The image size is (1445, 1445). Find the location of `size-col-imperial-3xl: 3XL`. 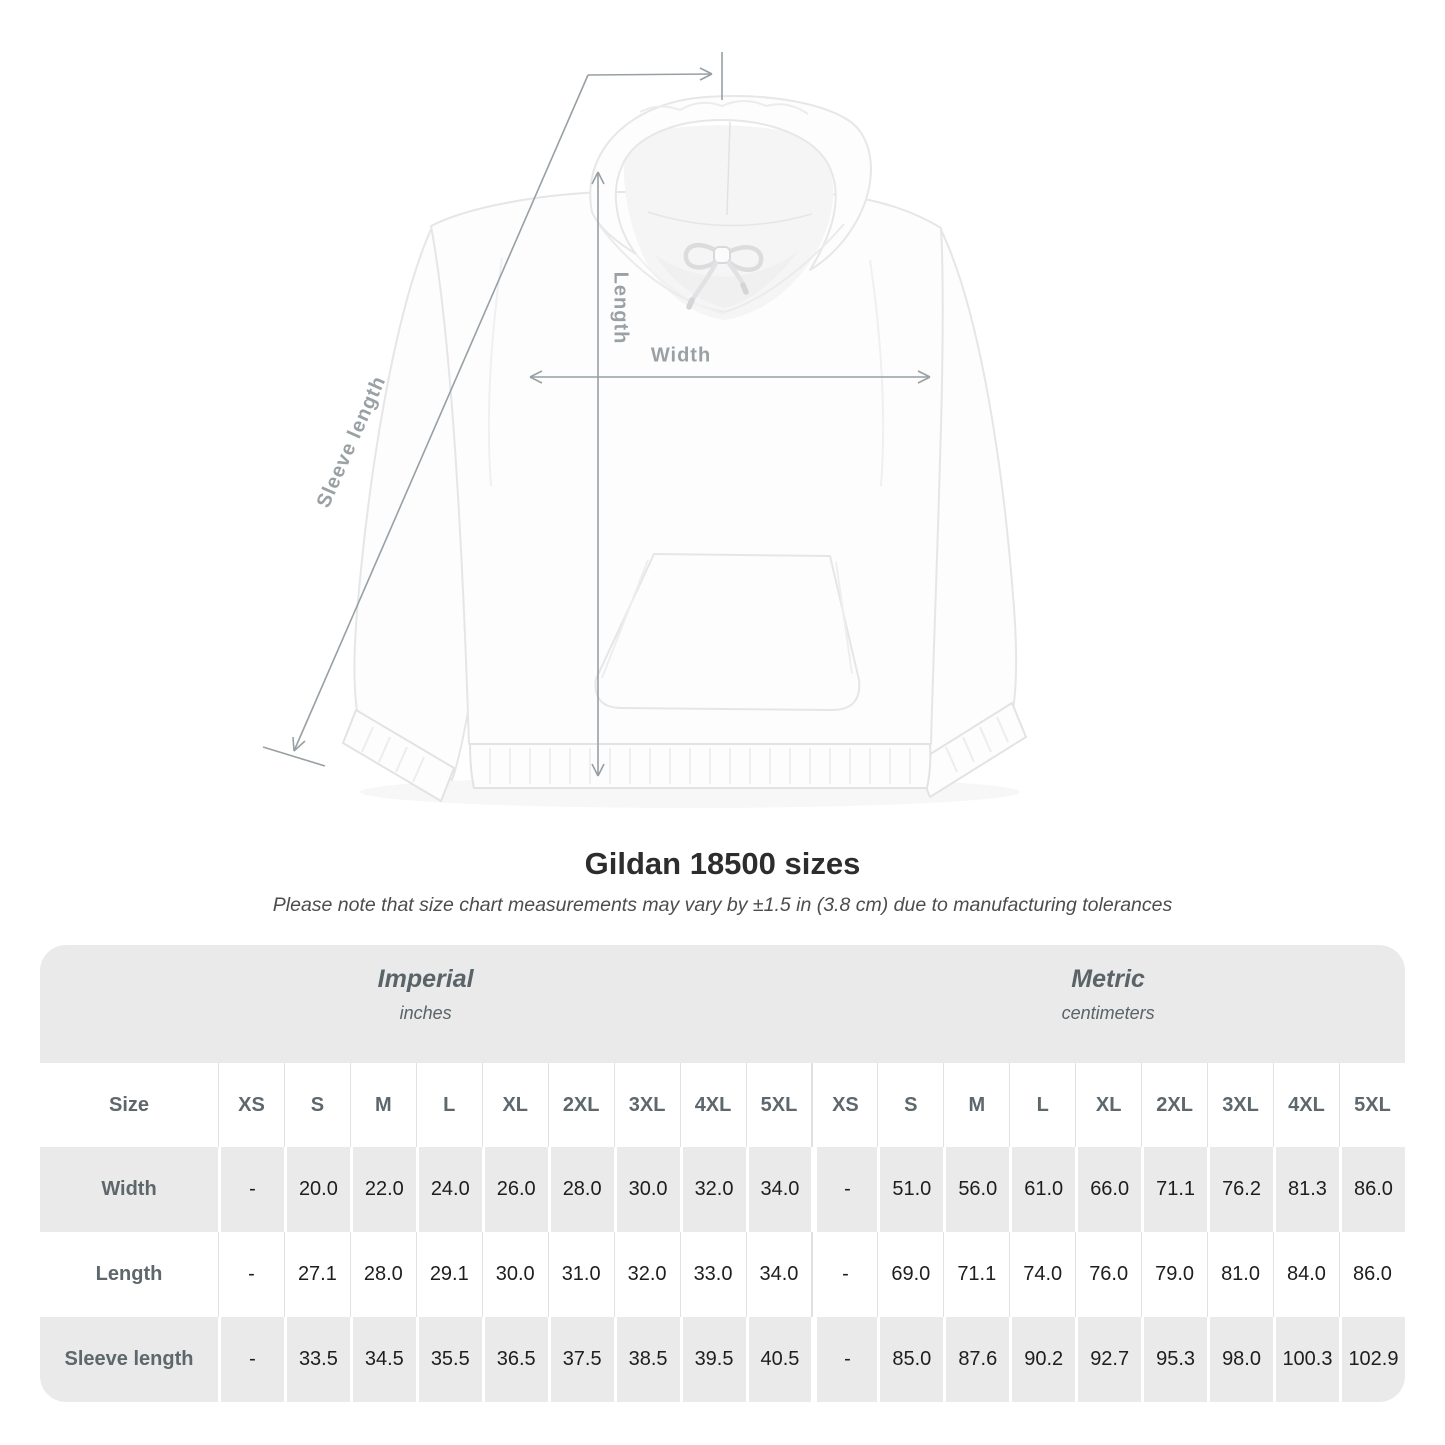

size-col-imperial-3xl: 3XL is located at coordinates (646, 1105).